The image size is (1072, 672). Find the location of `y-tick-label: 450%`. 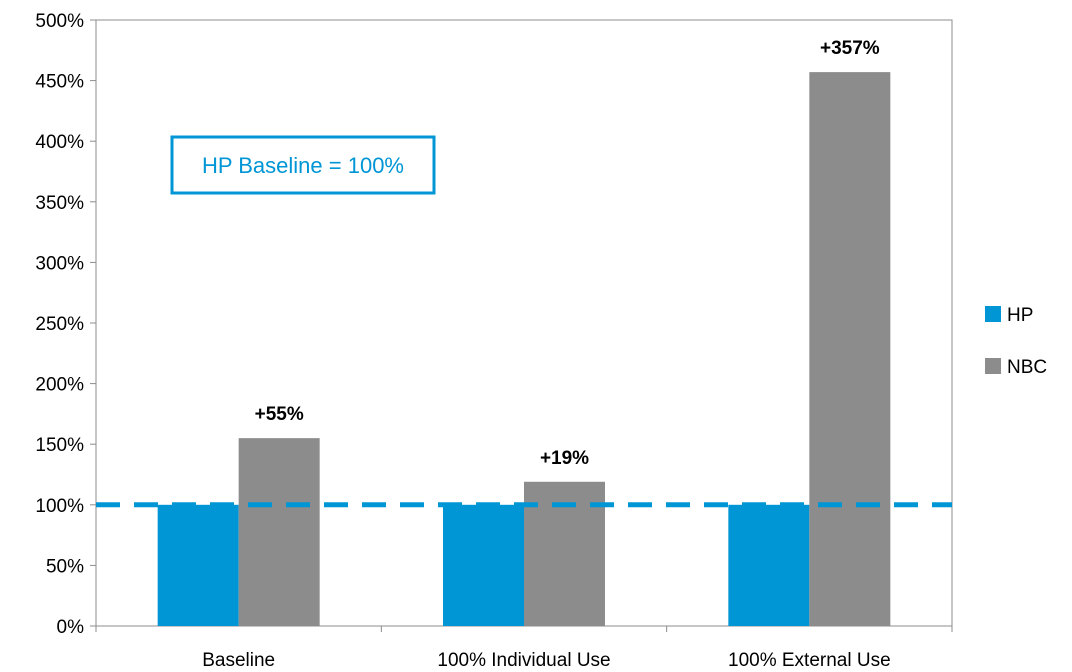

y-tick-label: 450% is located at coordinates (59, 82).